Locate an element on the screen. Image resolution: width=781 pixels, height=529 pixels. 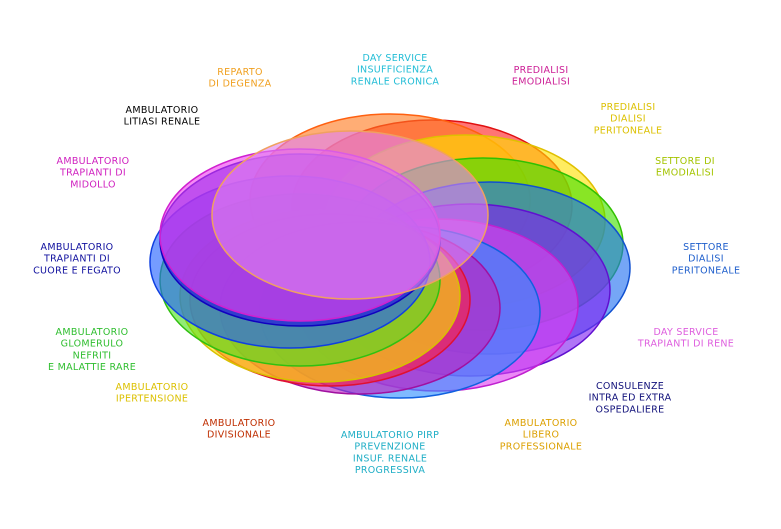
label-line: PROGRESSIVA is located at coordinates (390, 470).